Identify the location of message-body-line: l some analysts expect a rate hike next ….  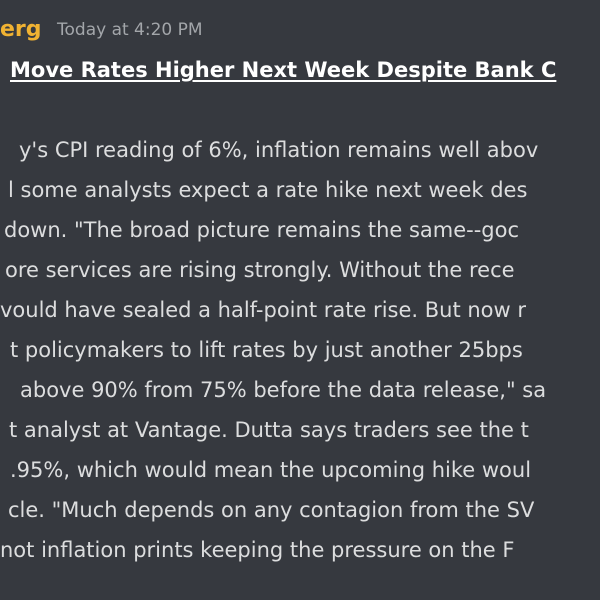
(268, 190).